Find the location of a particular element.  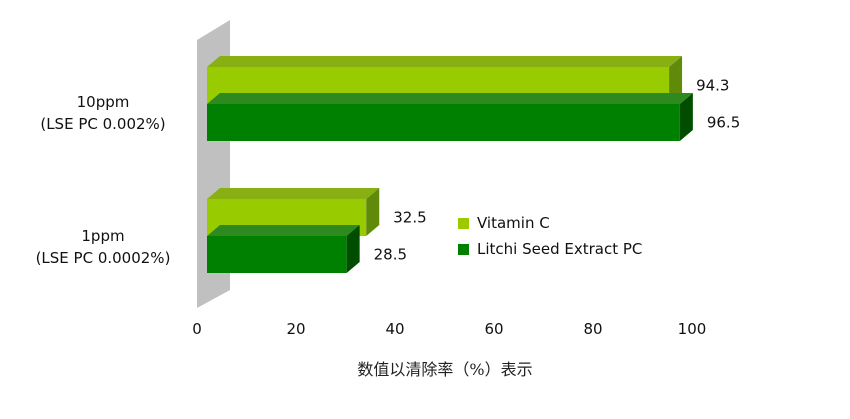

x-tick-label-60: 60 is located at coordinates (493, 329).